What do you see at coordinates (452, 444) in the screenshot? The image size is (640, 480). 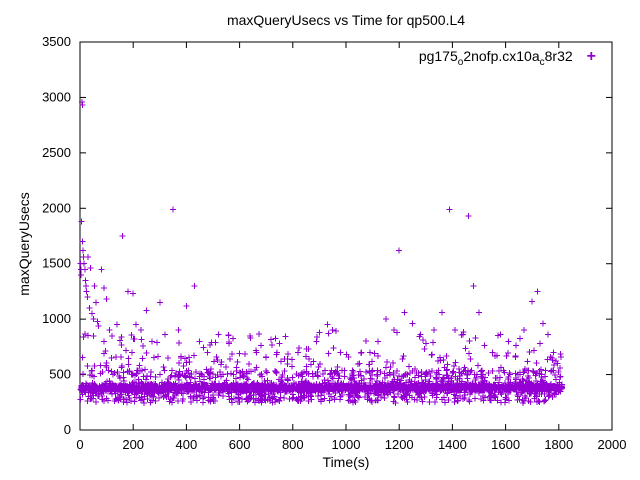 I see `x-tick-label: 1400` at bounding box center [452, 444].